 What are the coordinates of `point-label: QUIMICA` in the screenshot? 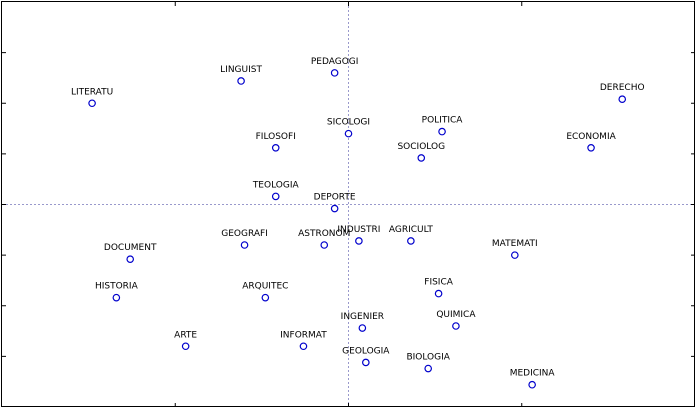 It's located at (456, 315).